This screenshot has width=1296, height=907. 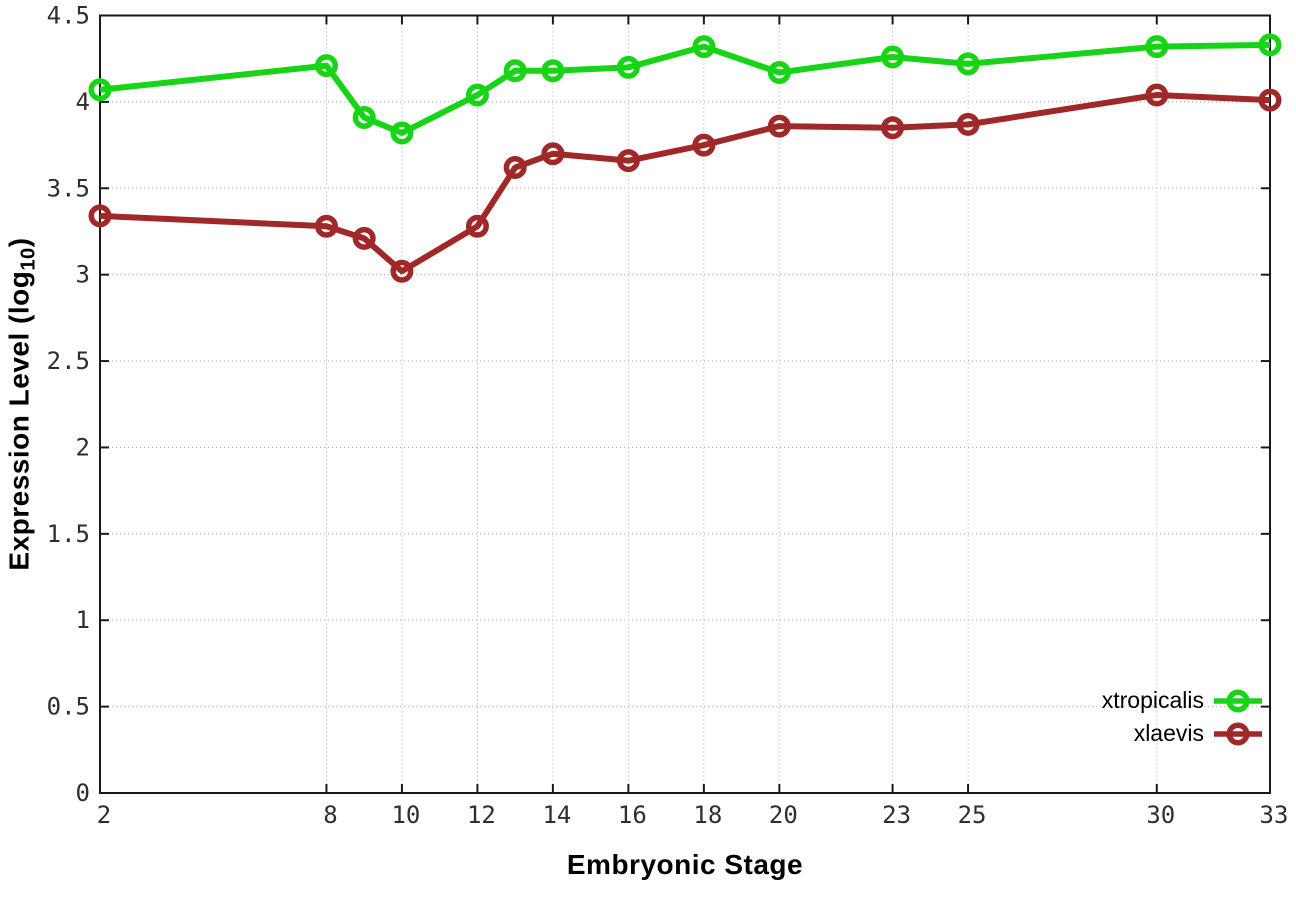 What do you see at coordinates (1152, 700) in the screenshot?
I see `legend-label-xtropicalis: xtropicalis` at bounding box center [1152, 700].